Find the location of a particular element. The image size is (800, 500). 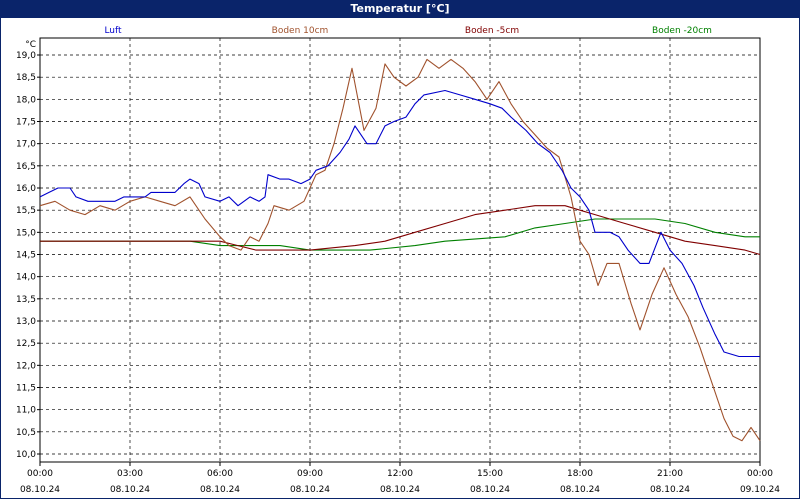

y-tick-label: 15,0 is located at coordinates (26, 233).